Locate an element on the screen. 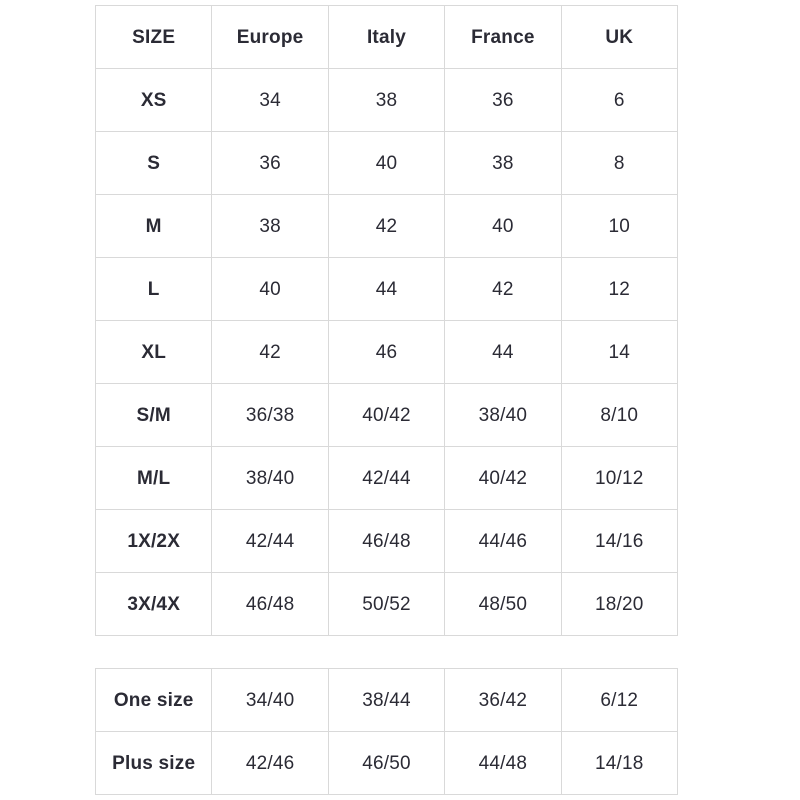 This screenshot has width=800, height=800. size-label-cell: L is located at coordinates (153, 289).